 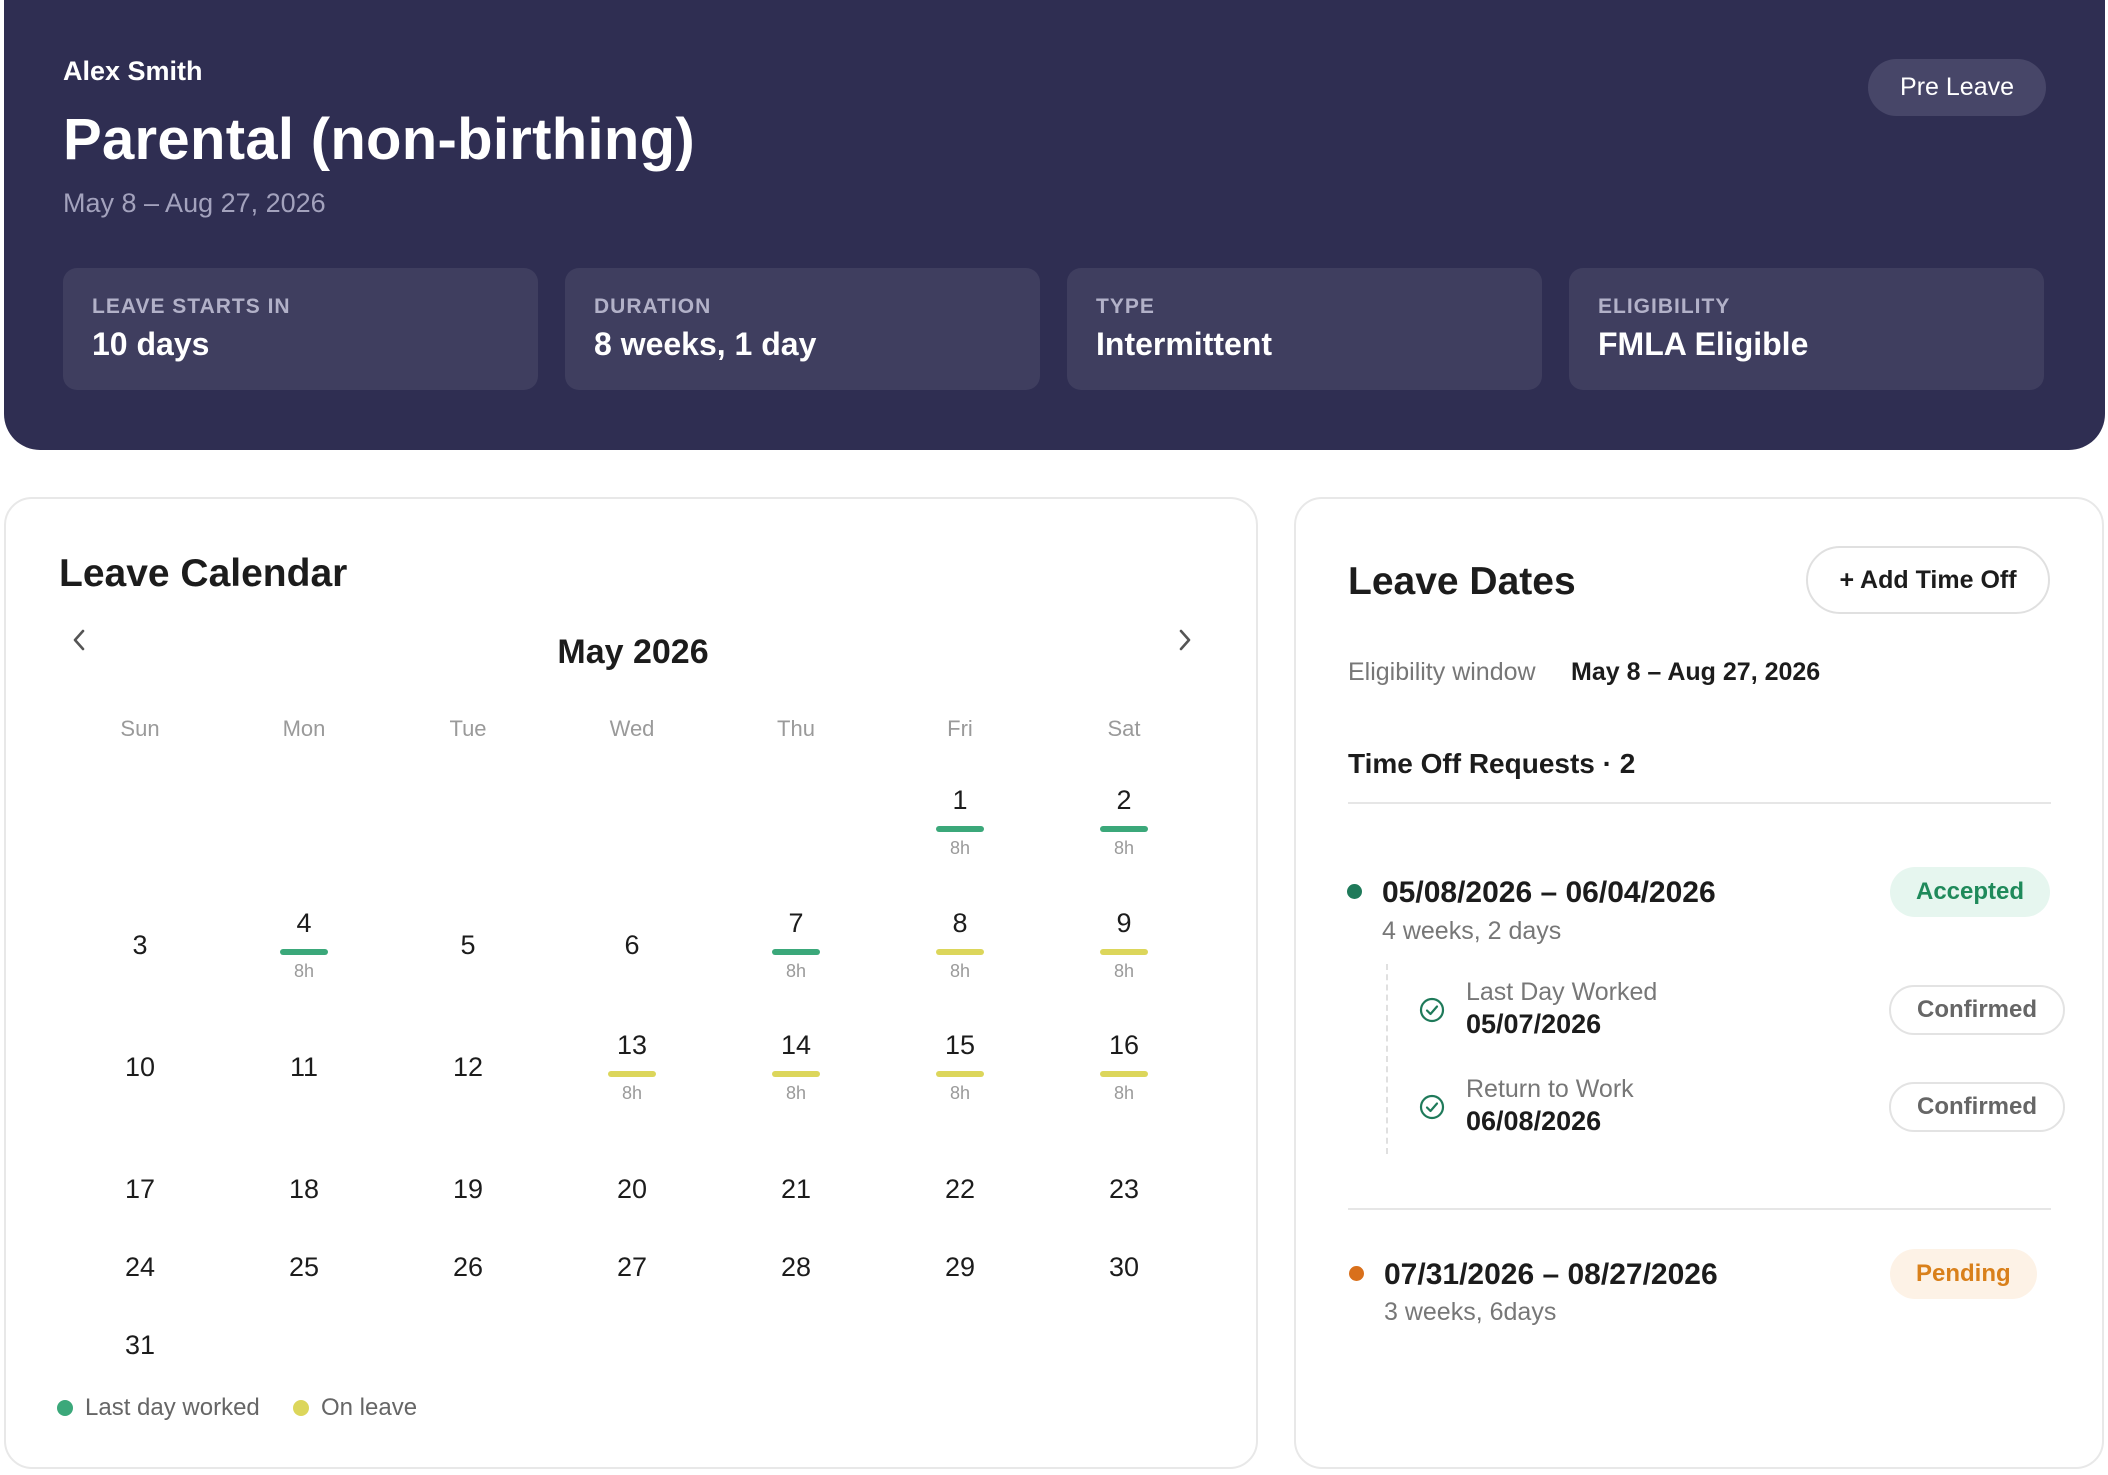 I want to click on day-number: 22, so click(x=960, y=1189).